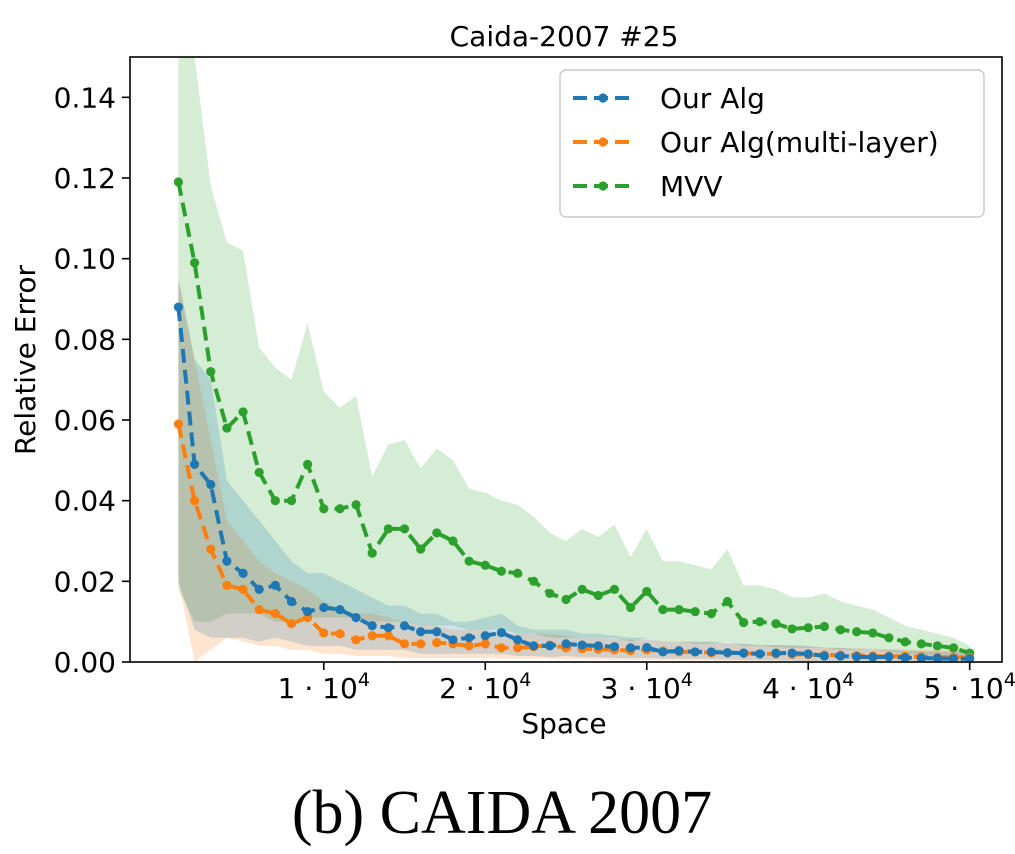 The image size is (1015, 854). I want to click on legend: Our Alg Our Alg(multi-layer) MVV, so click(772, 143).